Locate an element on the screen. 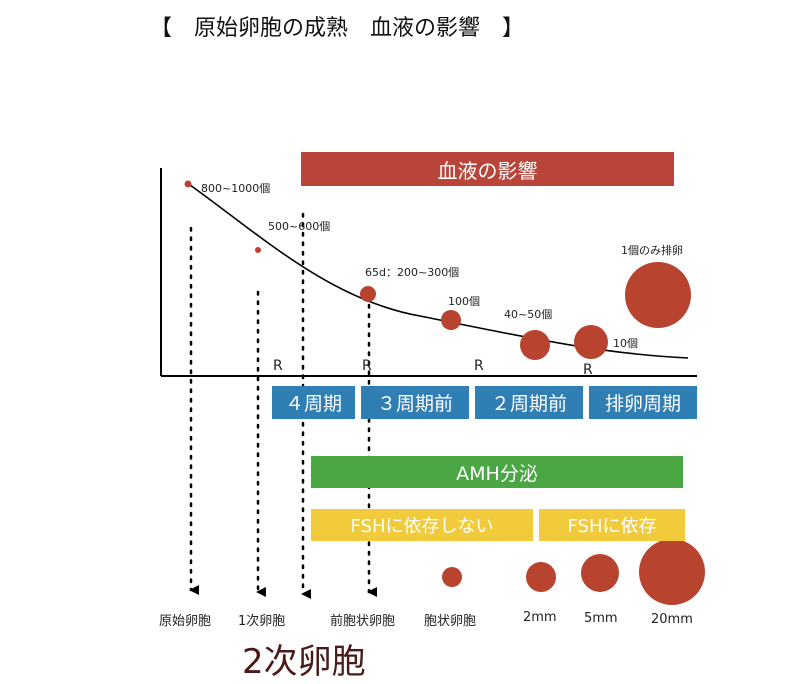 This screenshot has height=684, width=804. count-label: 800~1000個 is located at coordinates (236, 188).